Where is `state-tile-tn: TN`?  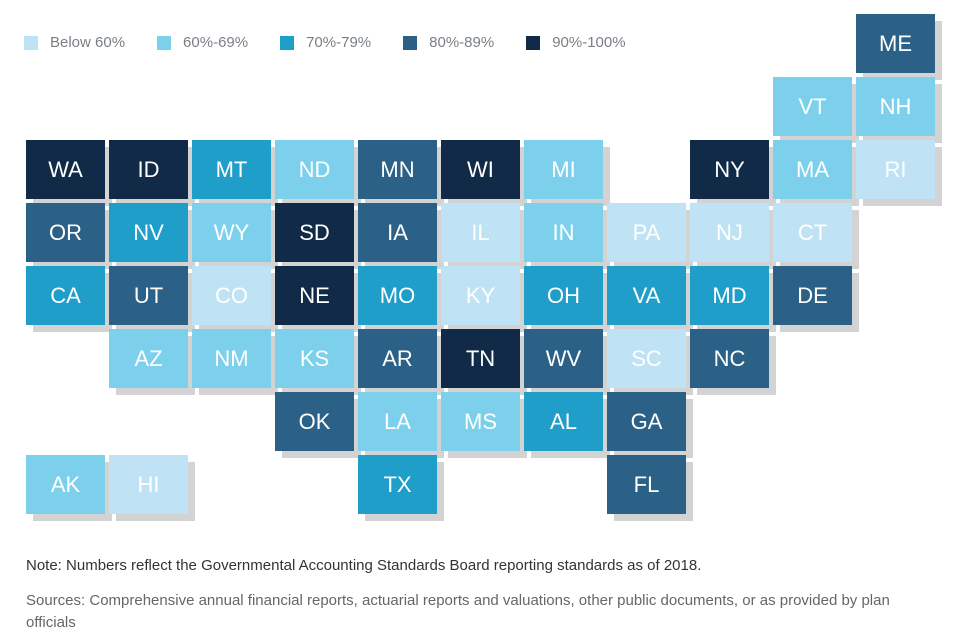
state-tile-tn: TN is located at coordinates (480, 358).